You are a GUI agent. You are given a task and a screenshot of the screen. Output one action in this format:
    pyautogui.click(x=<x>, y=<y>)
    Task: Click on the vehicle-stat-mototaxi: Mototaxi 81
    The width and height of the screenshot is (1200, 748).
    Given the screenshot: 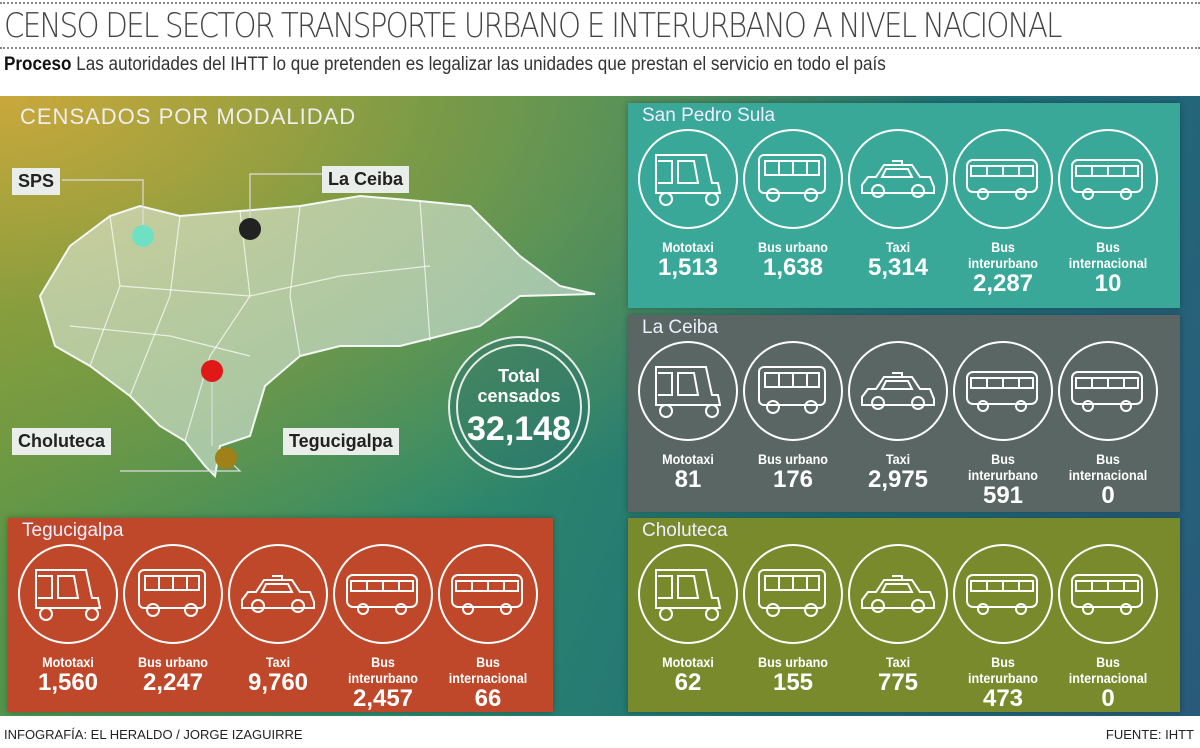 What is the action you would take?
    pyautogui.click(x=688, y=417)
    